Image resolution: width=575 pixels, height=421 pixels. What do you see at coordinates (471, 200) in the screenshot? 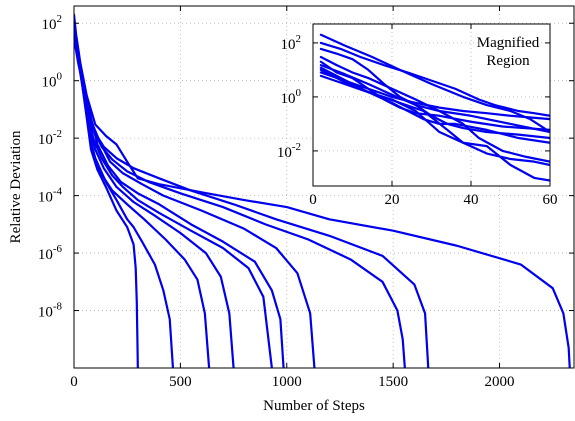
I see `inset-x-tick-label: 40` at bounding box center [471, 200].